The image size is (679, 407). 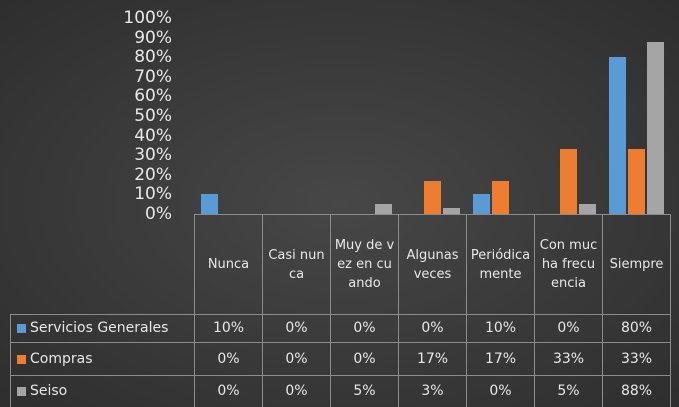 I want to click on value-label: 80%, so click(x=636, y=328).